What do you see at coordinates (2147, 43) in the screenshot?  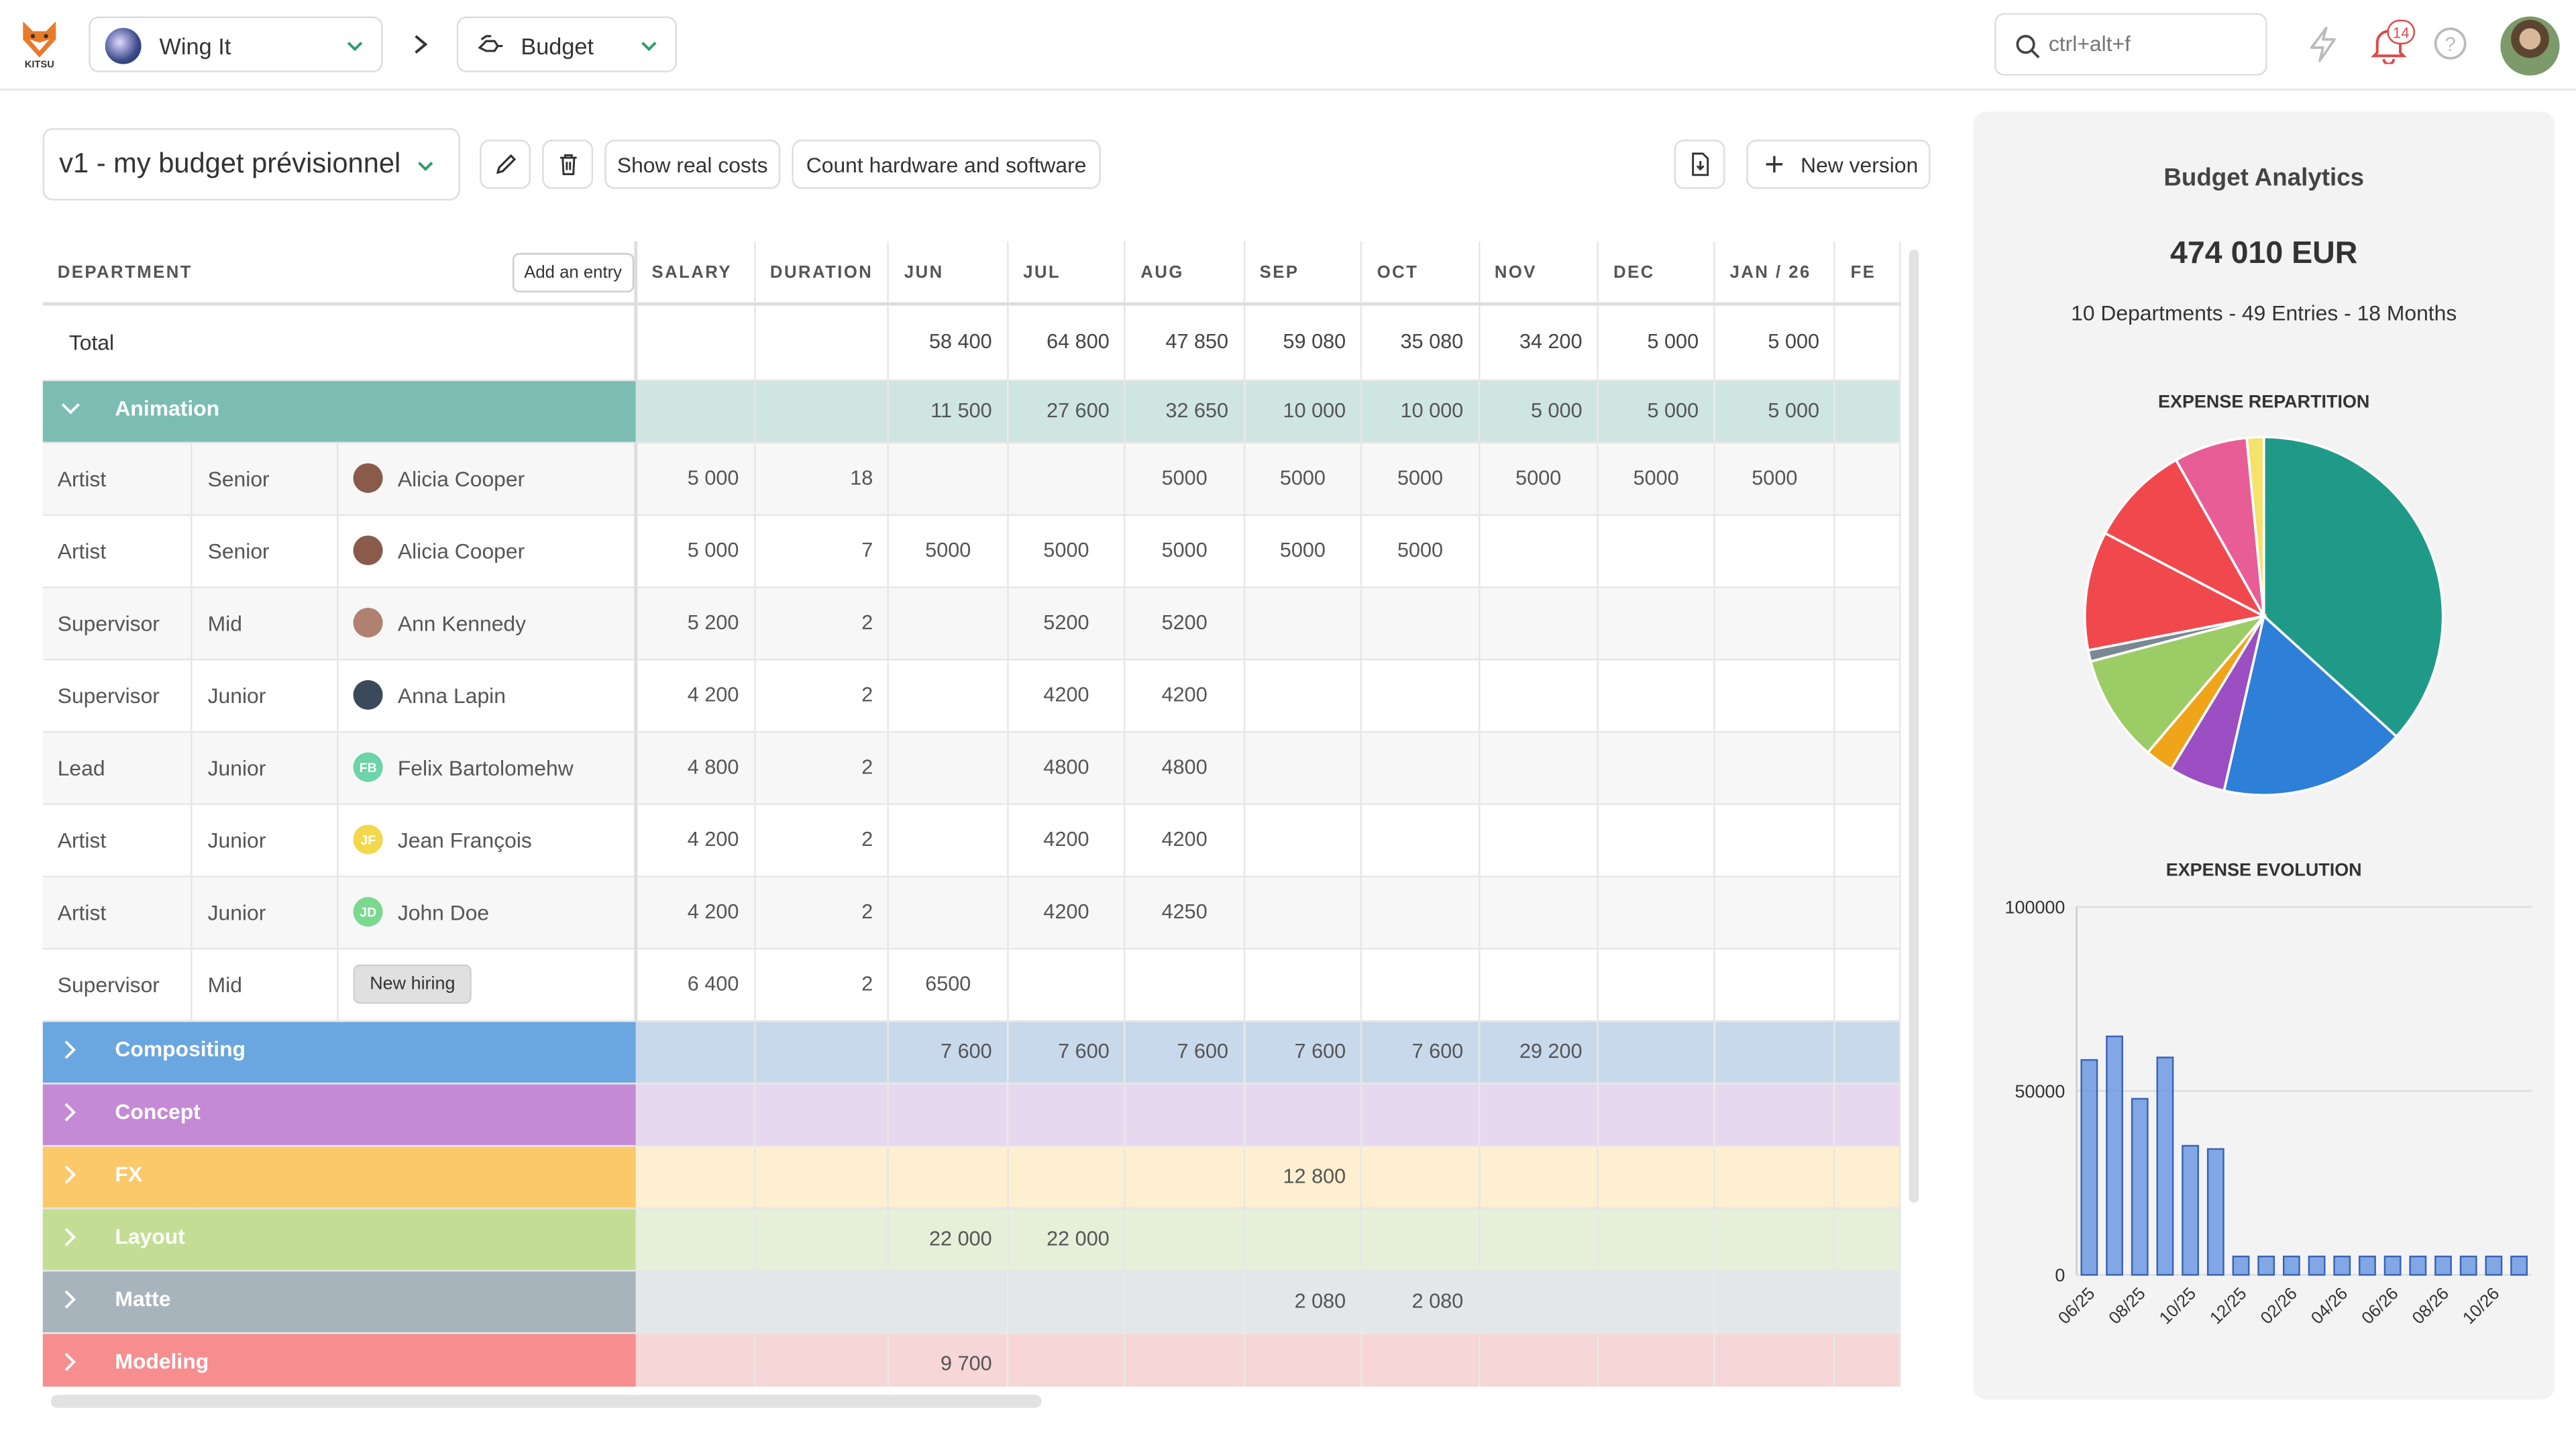 I see `search-input` at bounding box center [2147, 43].